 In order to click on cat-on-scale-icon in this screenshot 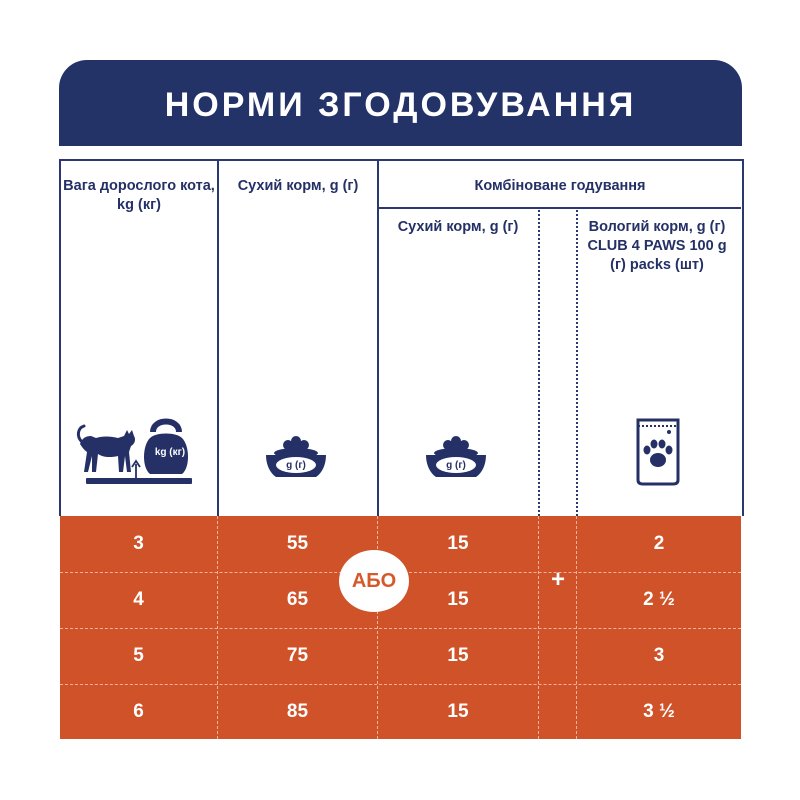, I will do `click(134, 451)`.